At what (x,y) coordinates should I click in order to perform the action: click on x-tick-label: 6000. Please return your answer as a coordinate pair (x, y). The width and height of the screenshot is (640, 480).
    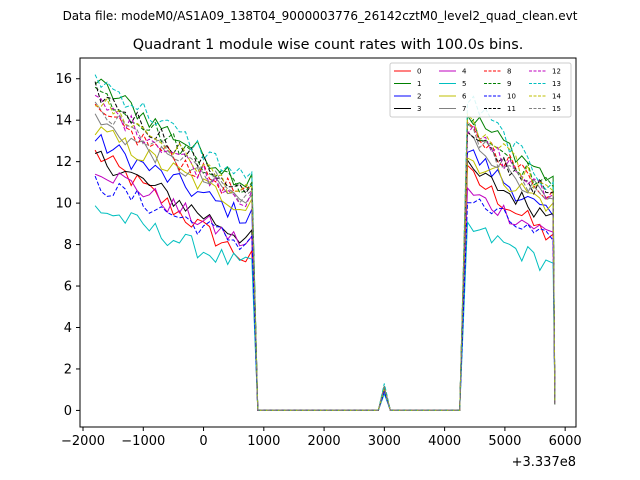
    Looking at the image, I should click on (565, 441).